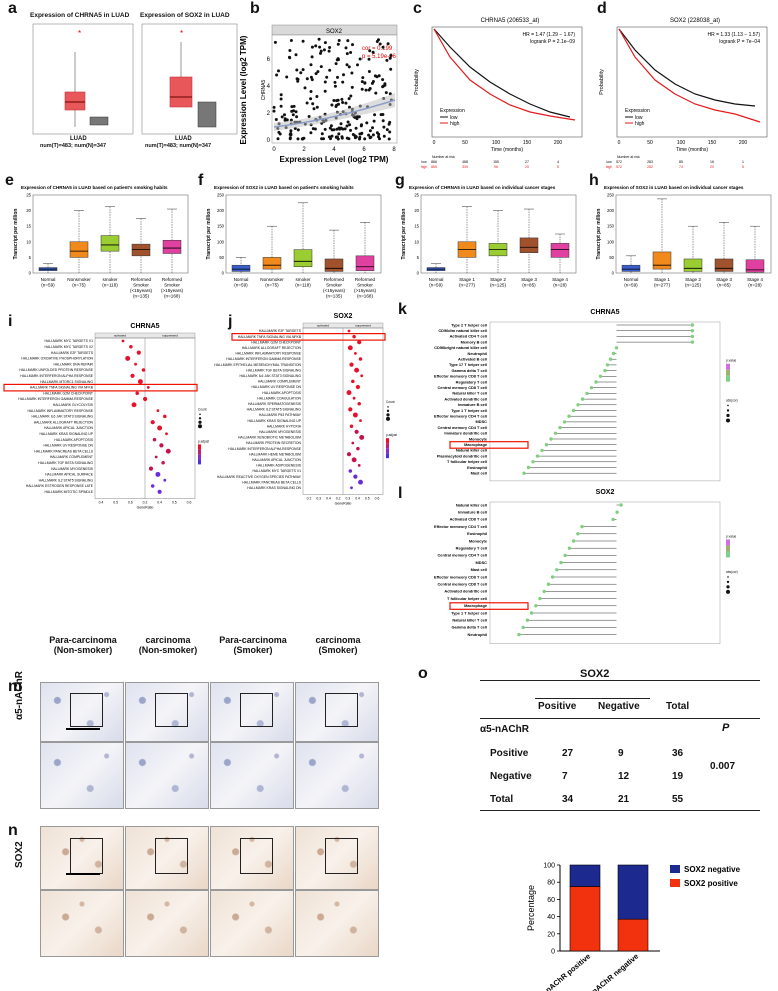 The height and width of the screenshot is (991, 778). What do you see at coordinates (338, 498) in the screenshot?
I see `gsea-xtick: 0.2` at bounding box center [338, 498].